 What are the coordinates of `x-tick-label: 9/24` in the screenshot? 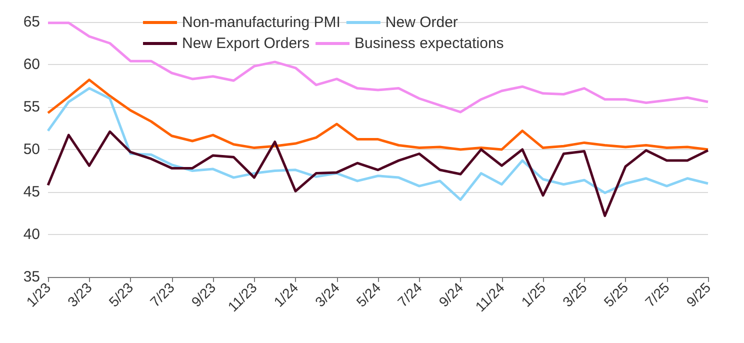 It's located at (451, 294).